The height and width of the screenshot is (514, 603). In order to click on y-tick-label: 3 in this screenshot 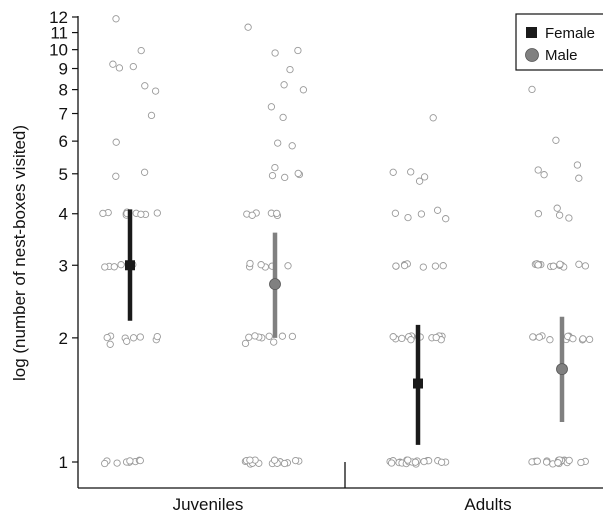, I will do `click(63, 265)`.